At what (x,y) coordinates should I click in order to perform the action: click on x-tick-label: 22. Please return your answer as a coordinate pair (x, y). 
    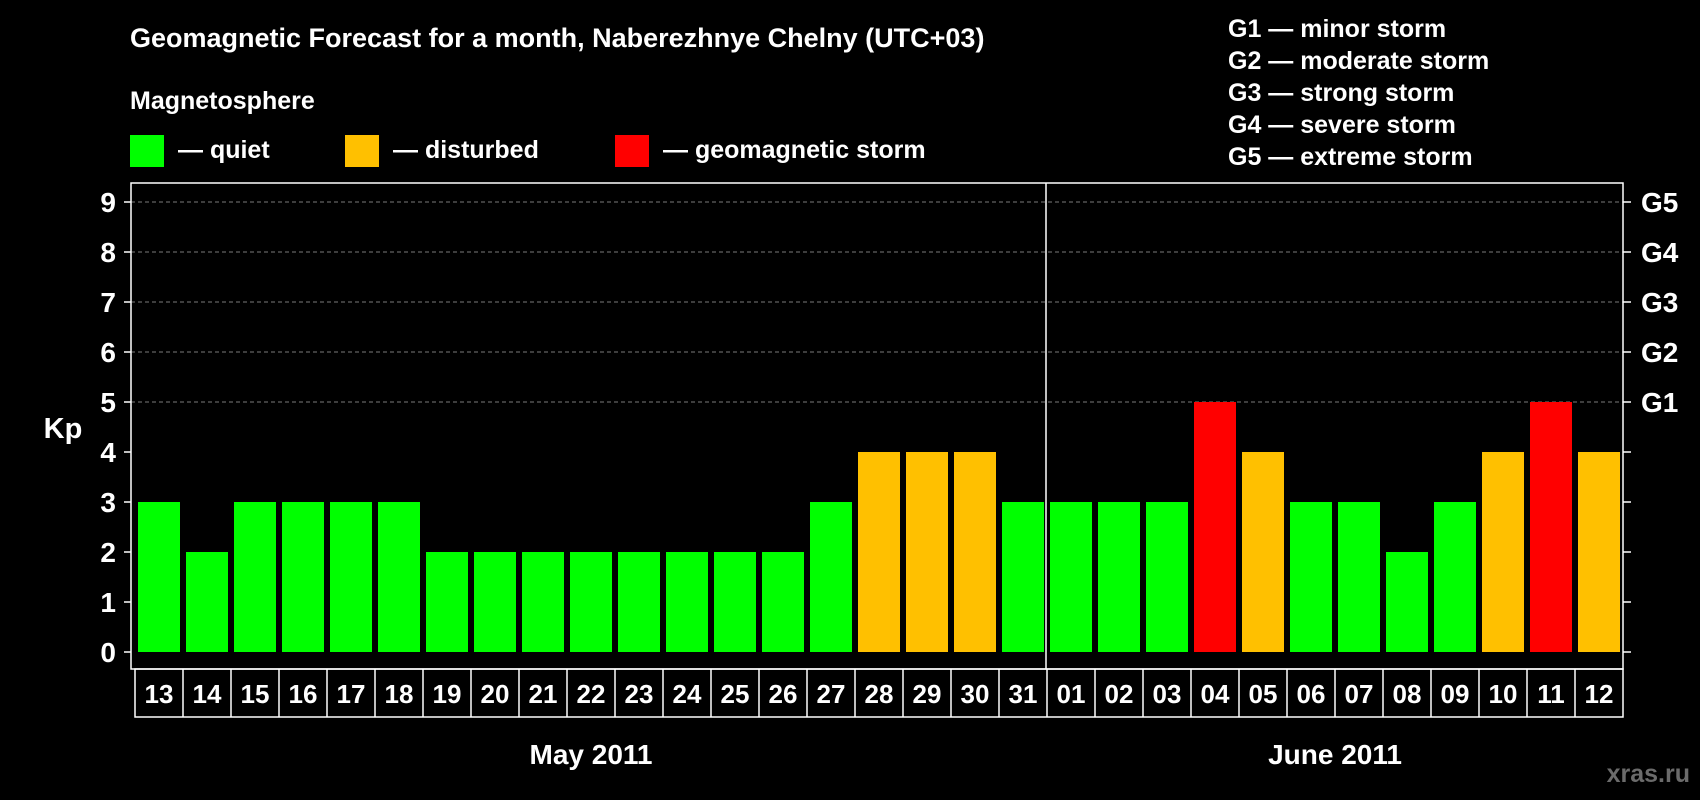
    Looking at the image, I should click on (591, 694).